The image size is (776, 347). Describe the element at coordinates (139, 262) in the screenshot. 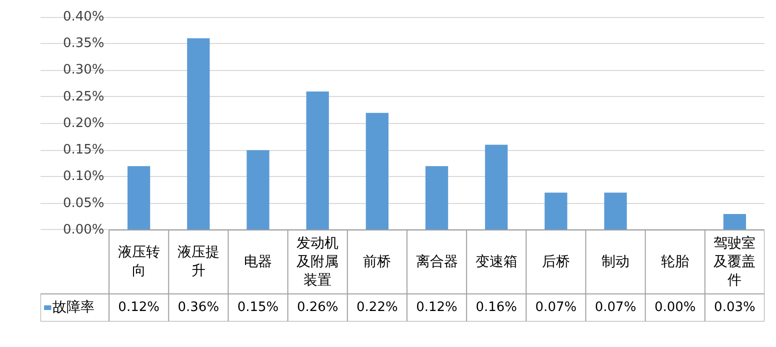

I see `x-tick-label: 液压转向` at that location.